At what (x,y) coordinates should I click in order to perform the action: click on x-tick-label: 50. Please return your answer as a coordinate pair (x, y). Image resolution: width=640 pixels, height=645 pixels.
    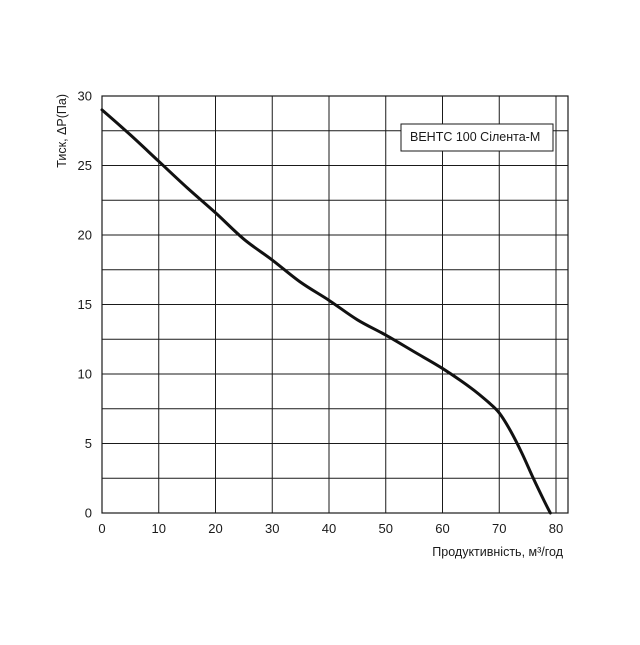
    Looking at the image, I should click on (386, 528).